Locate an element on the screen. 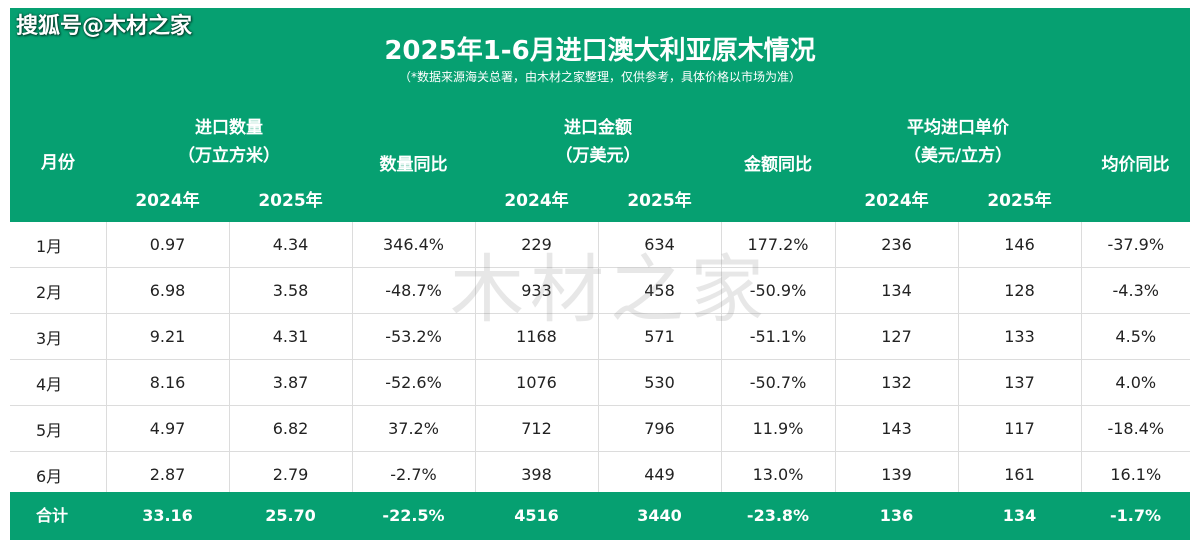 The height and width of the screenshot is (547, 1200). cell-qty-2025: 3.87 is located at coordinates (291, 382).